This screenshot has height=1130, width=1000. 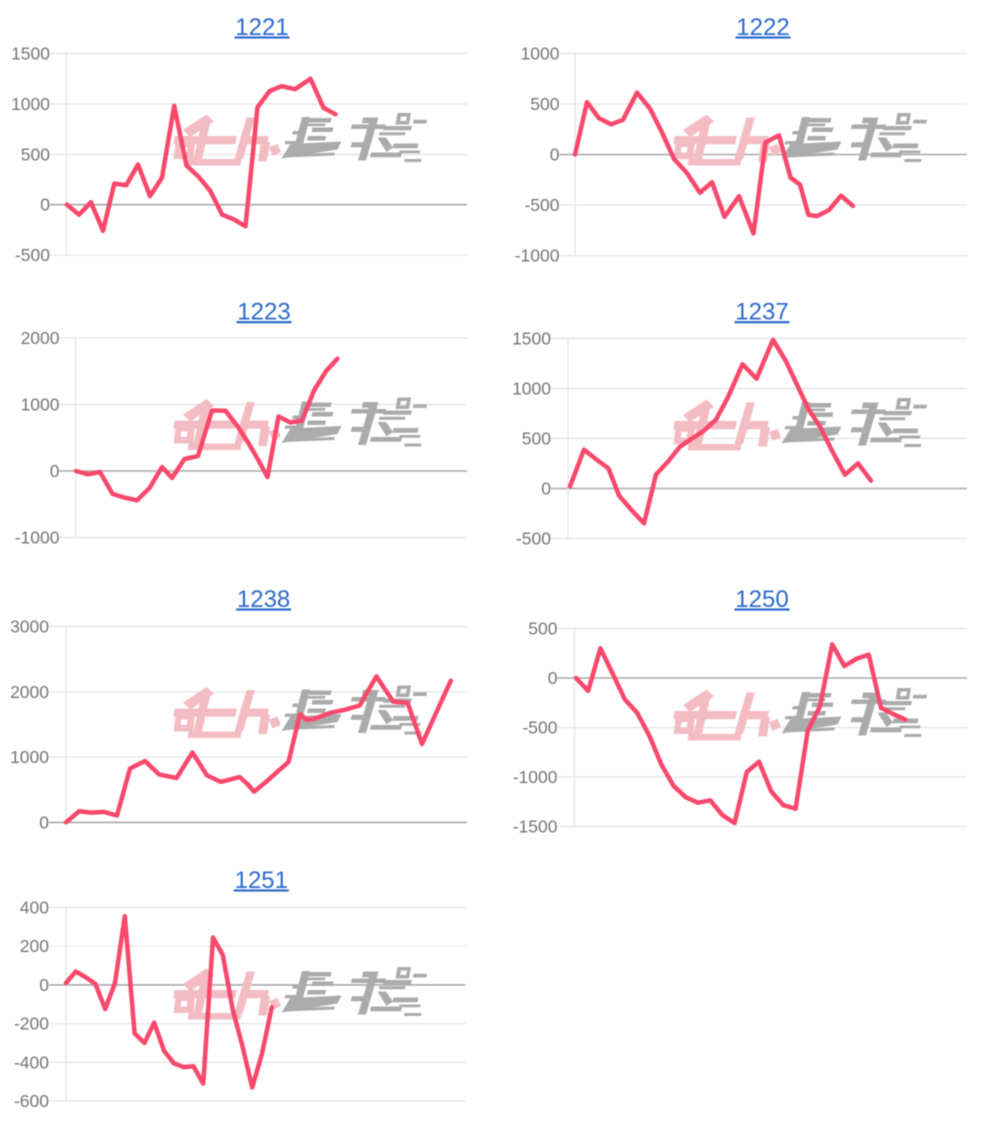 What do you see at coordinates (34, 908) in the screenshot?
I see `svg-text: 400` at bounding box center [34, 908].